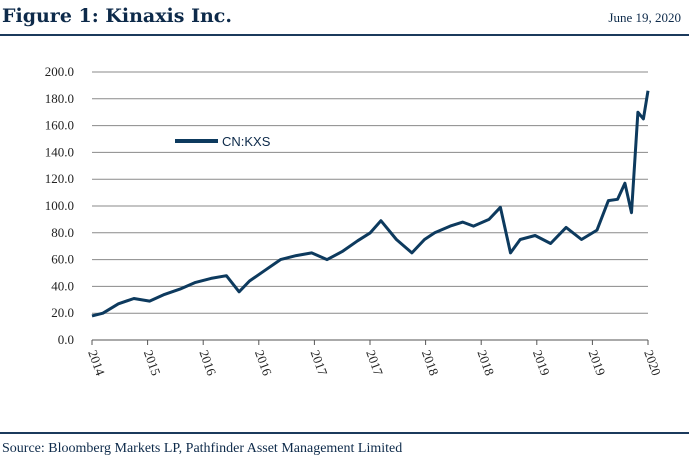 The height and width of the screenshot is (465, 689). What do you see at coordinates (66, 339) in the screenshot?
I see `y-tick-label: 0.0` at bounding box center [66, 339].